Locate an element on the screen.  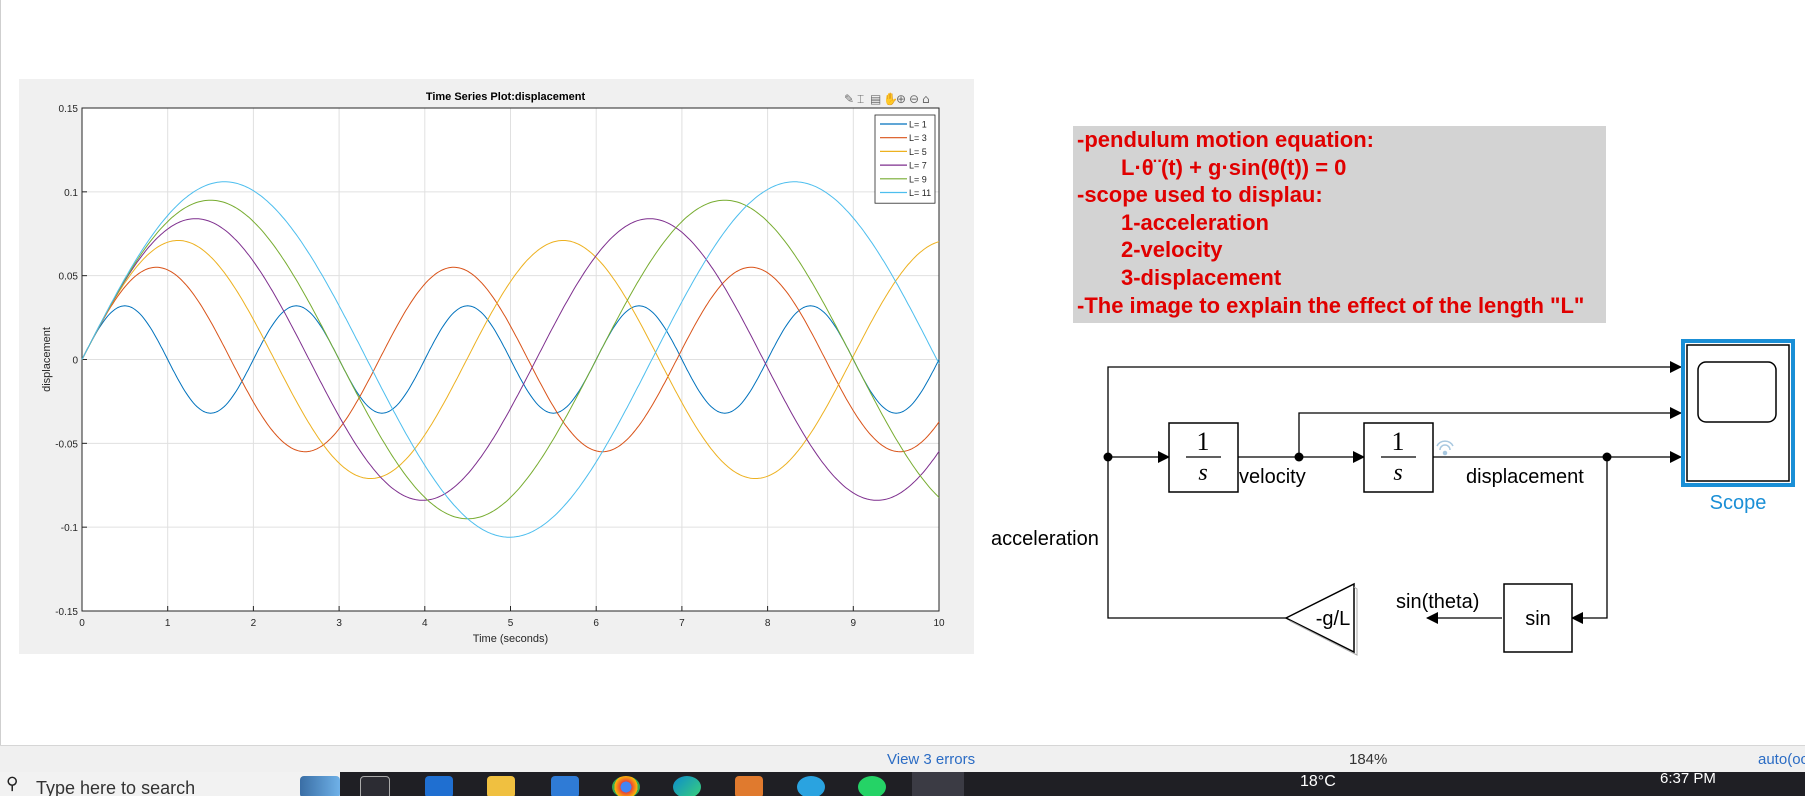
y-axis-label: displacement is located at coordinates (47, 359).